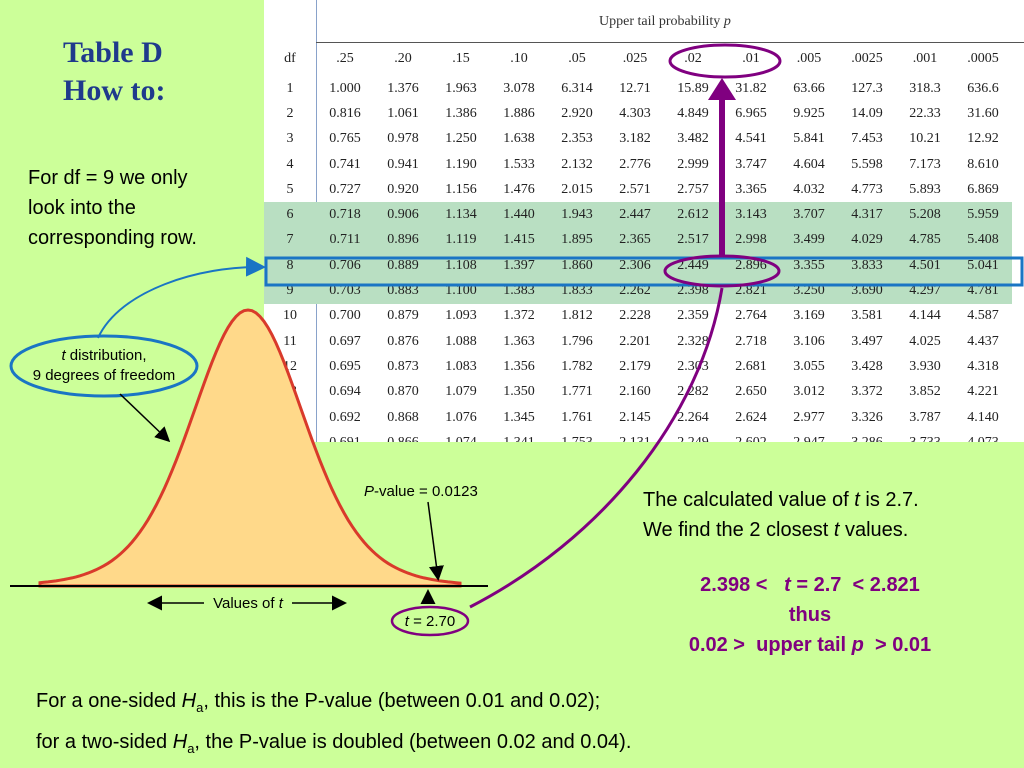  Describe the element at coordinates (461, 316) in the screenshot. I see `critical-value-cell: 1.093` at that location.